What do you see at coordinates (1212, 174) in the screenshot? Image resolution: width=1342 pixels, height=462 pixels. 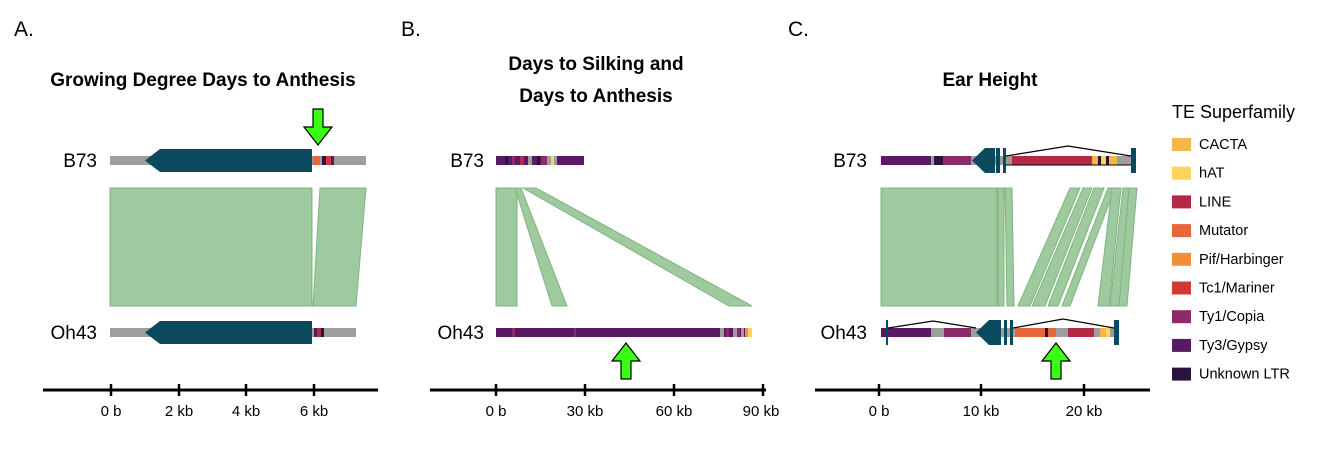 I see `legend-item-label: hAT` at bounding box center [1212, 174].